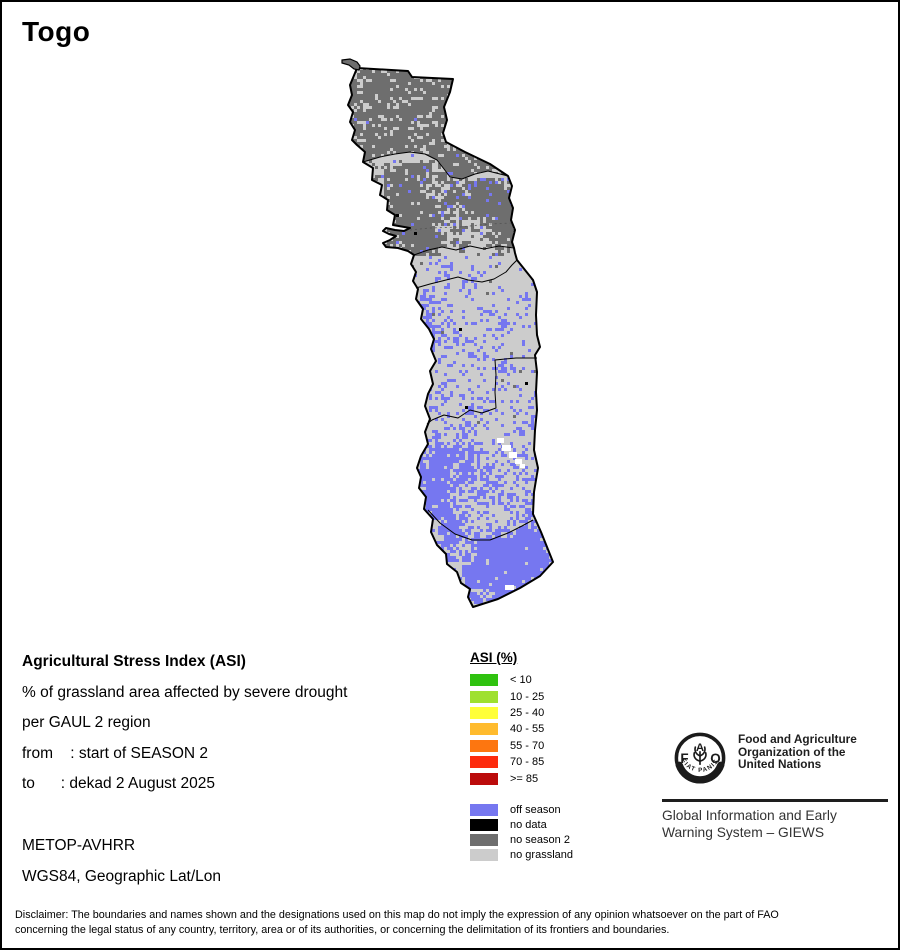 The image size is (900, 950). What do you see at coordinates (743, 832) in the screenshot?
I see `giews-line: Warning System – GIEWS` at bounding box center [743, 832].